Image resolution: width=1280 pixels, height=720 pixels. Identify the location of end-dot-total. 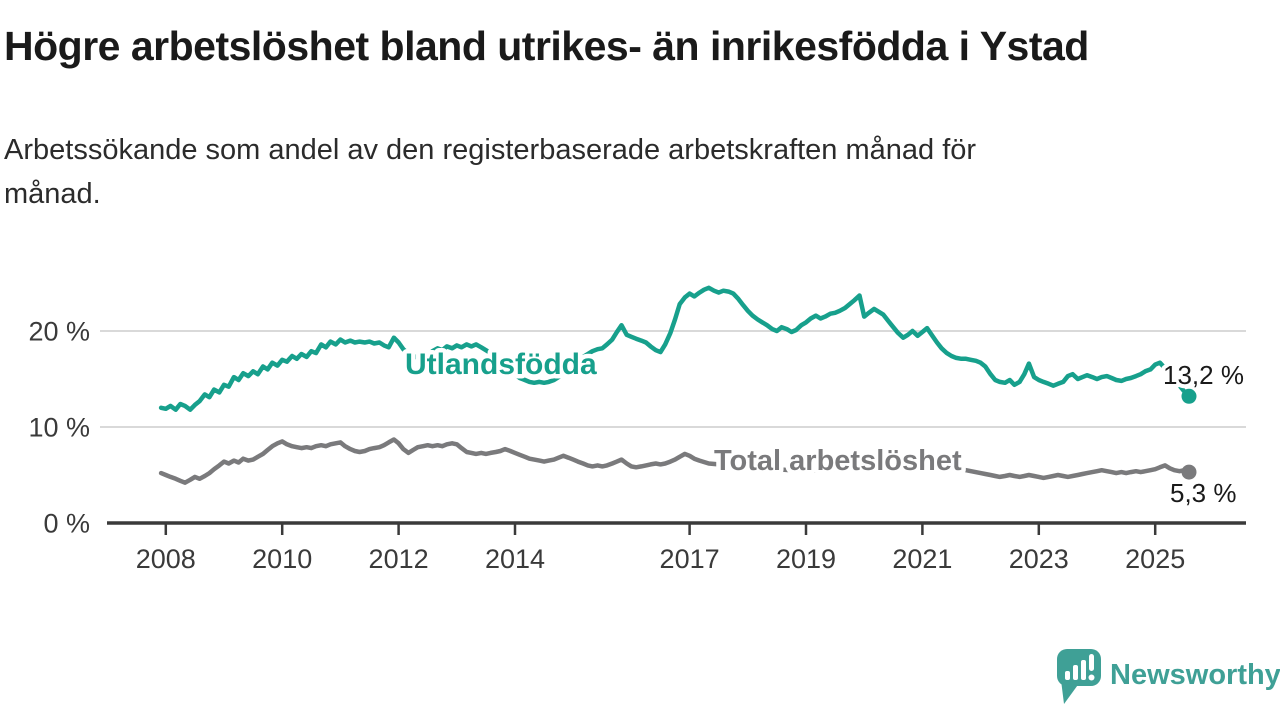
(1189, 472).